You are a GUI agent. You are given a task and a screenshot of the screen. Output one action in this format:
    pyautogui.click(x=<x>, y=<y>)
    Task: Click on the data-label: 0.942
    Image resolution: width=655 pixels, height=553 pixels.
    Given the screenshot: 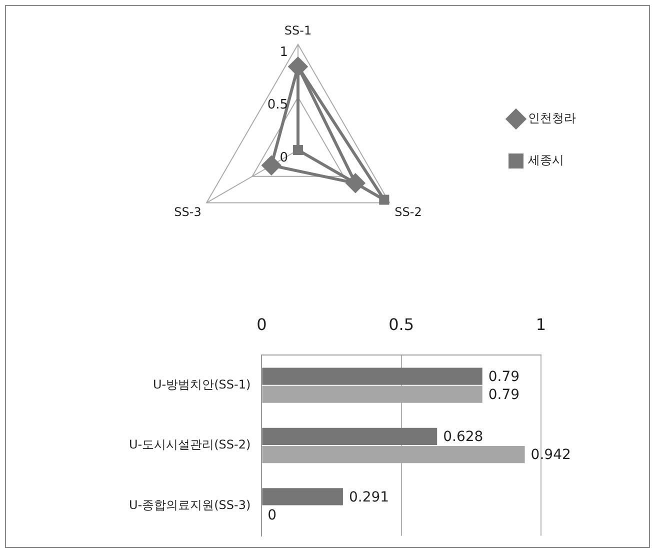 What is the action you would take?
    pyautogui.click(x=550, y=455)
    